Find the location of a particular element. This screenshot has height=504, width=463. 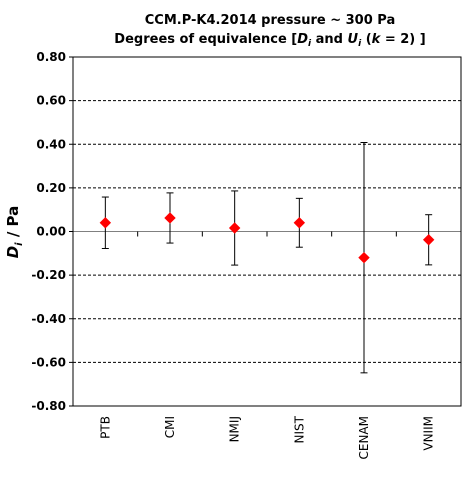

chart-title: CCM.P-K4.2014 pressure ~ 300 Pa is located at coordinates (270, 20).